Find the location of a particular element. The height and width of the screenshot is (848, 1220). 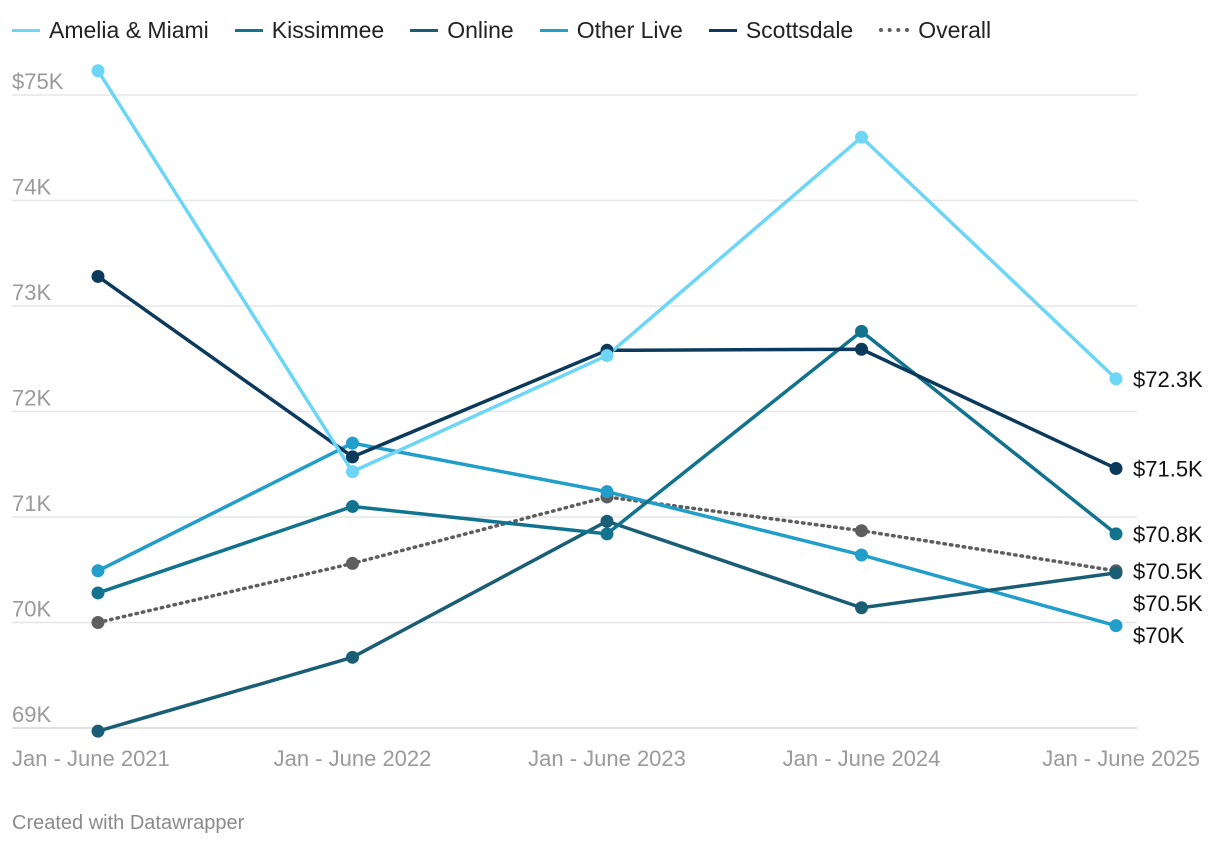

y-tick-label: 73K is located at coordinates (31, 292).